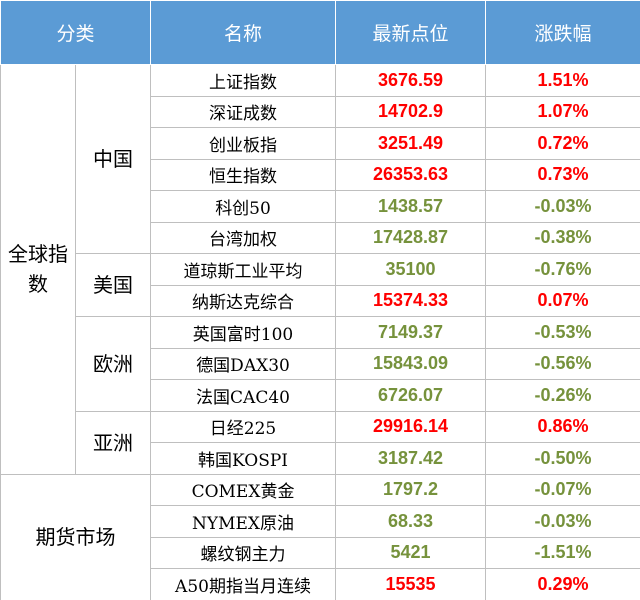  What do you see at coordinates (243, 521) in the screenshot?
I see `name-cell: NYMEX原油` at bounding box center [243, 521].